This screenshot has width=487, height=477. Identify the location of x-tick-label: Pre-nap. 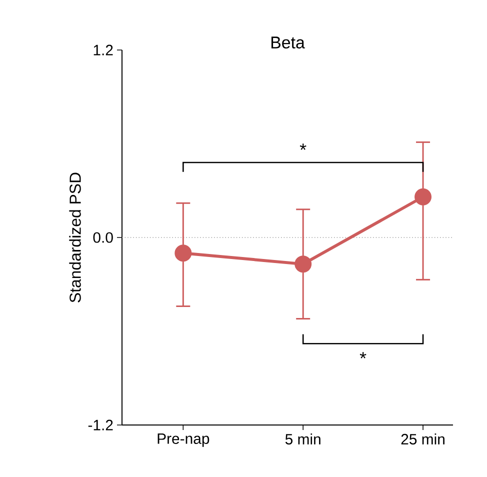
(184, 440).